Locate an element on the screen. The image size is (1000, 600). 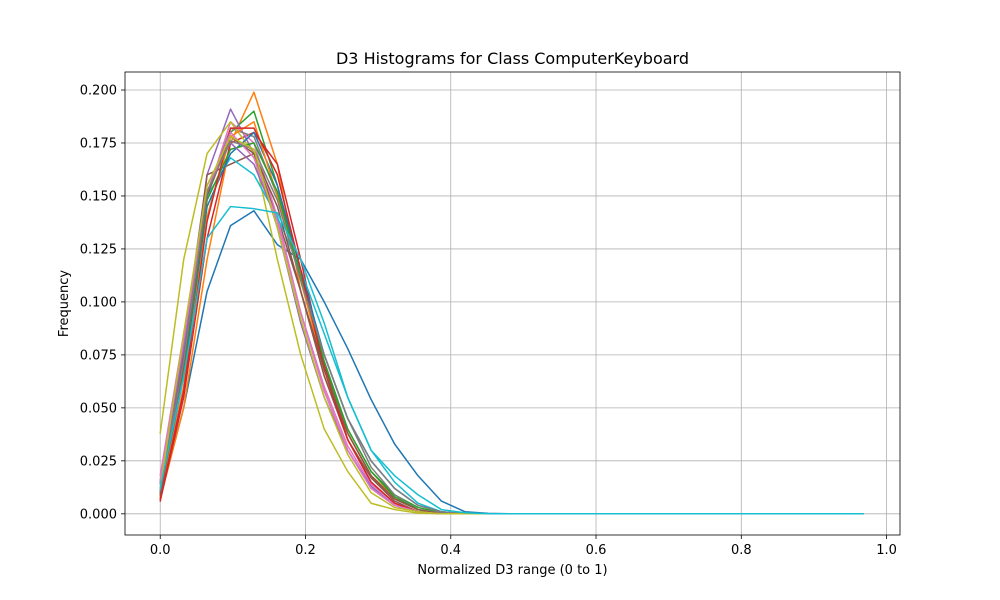
chart-title: D3 Histograms for Class ComputerKeyboard is located at coordinates (512, 58).